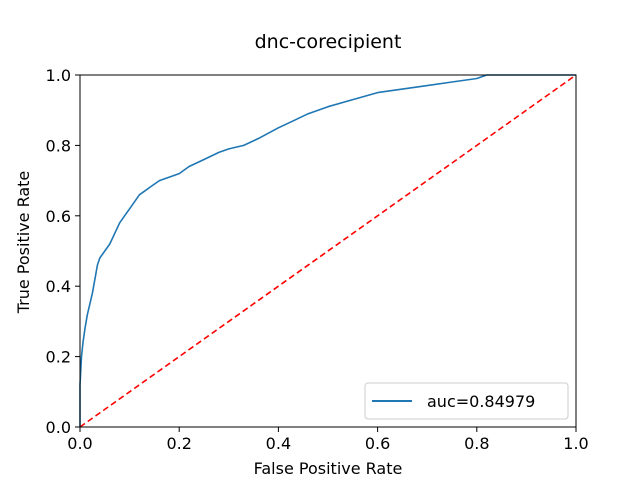 The width and height of the screenshot is (640, 480). What do you see at coordinates (58, 286) in the screenshot?
I see `y-tick-label: 0.4` at bounding box center [58, 286].